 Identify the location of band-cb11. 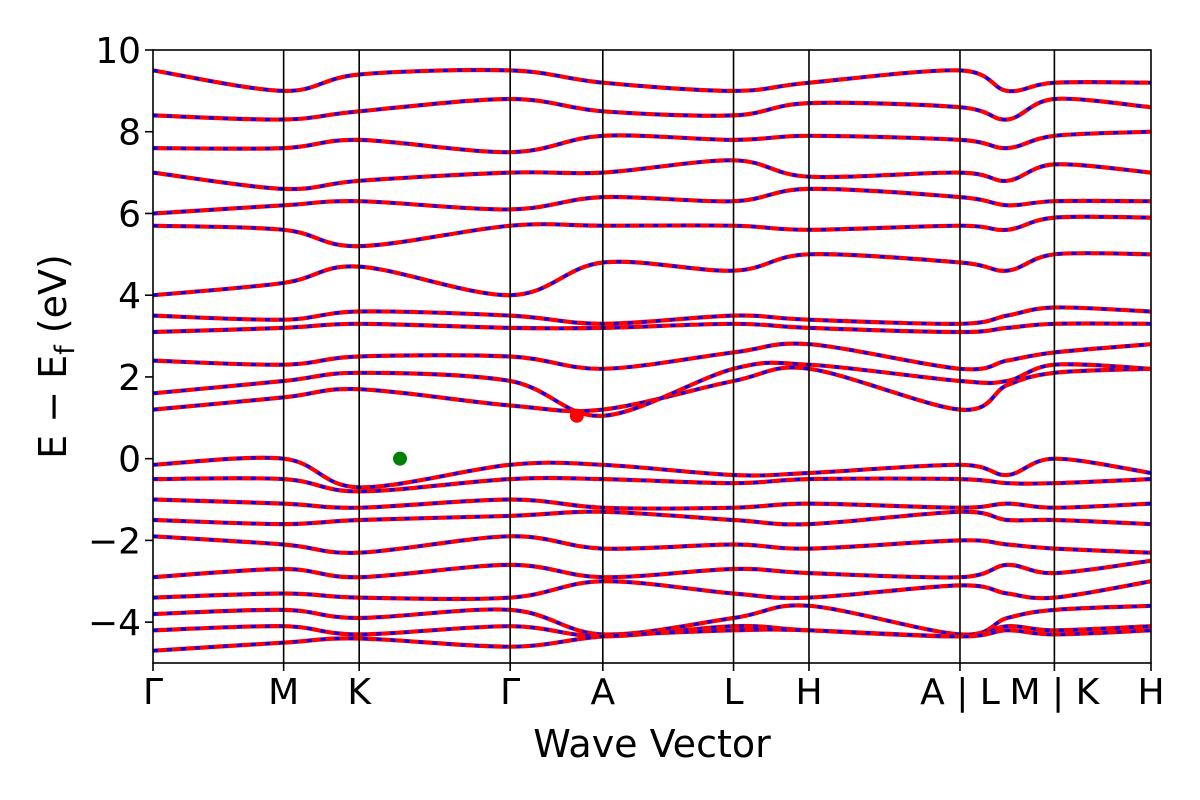
(652, 109).